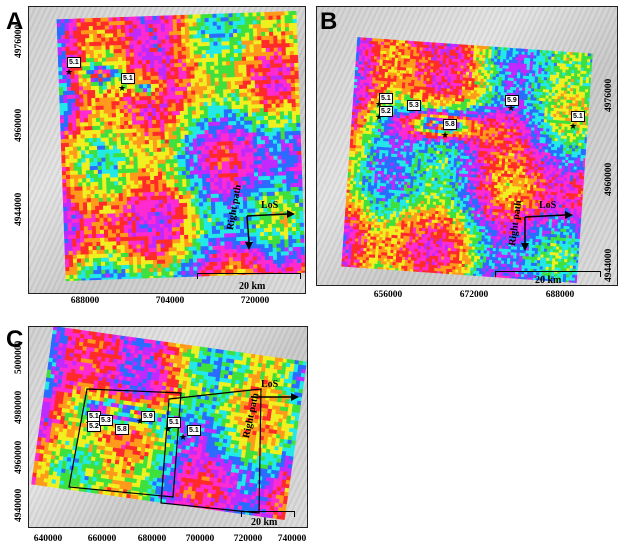  What do you see at coordinates (450, 124) in the screenshot?
I see `panel-b-quake-label-4: 5.8` at bounding box center [450, 124].